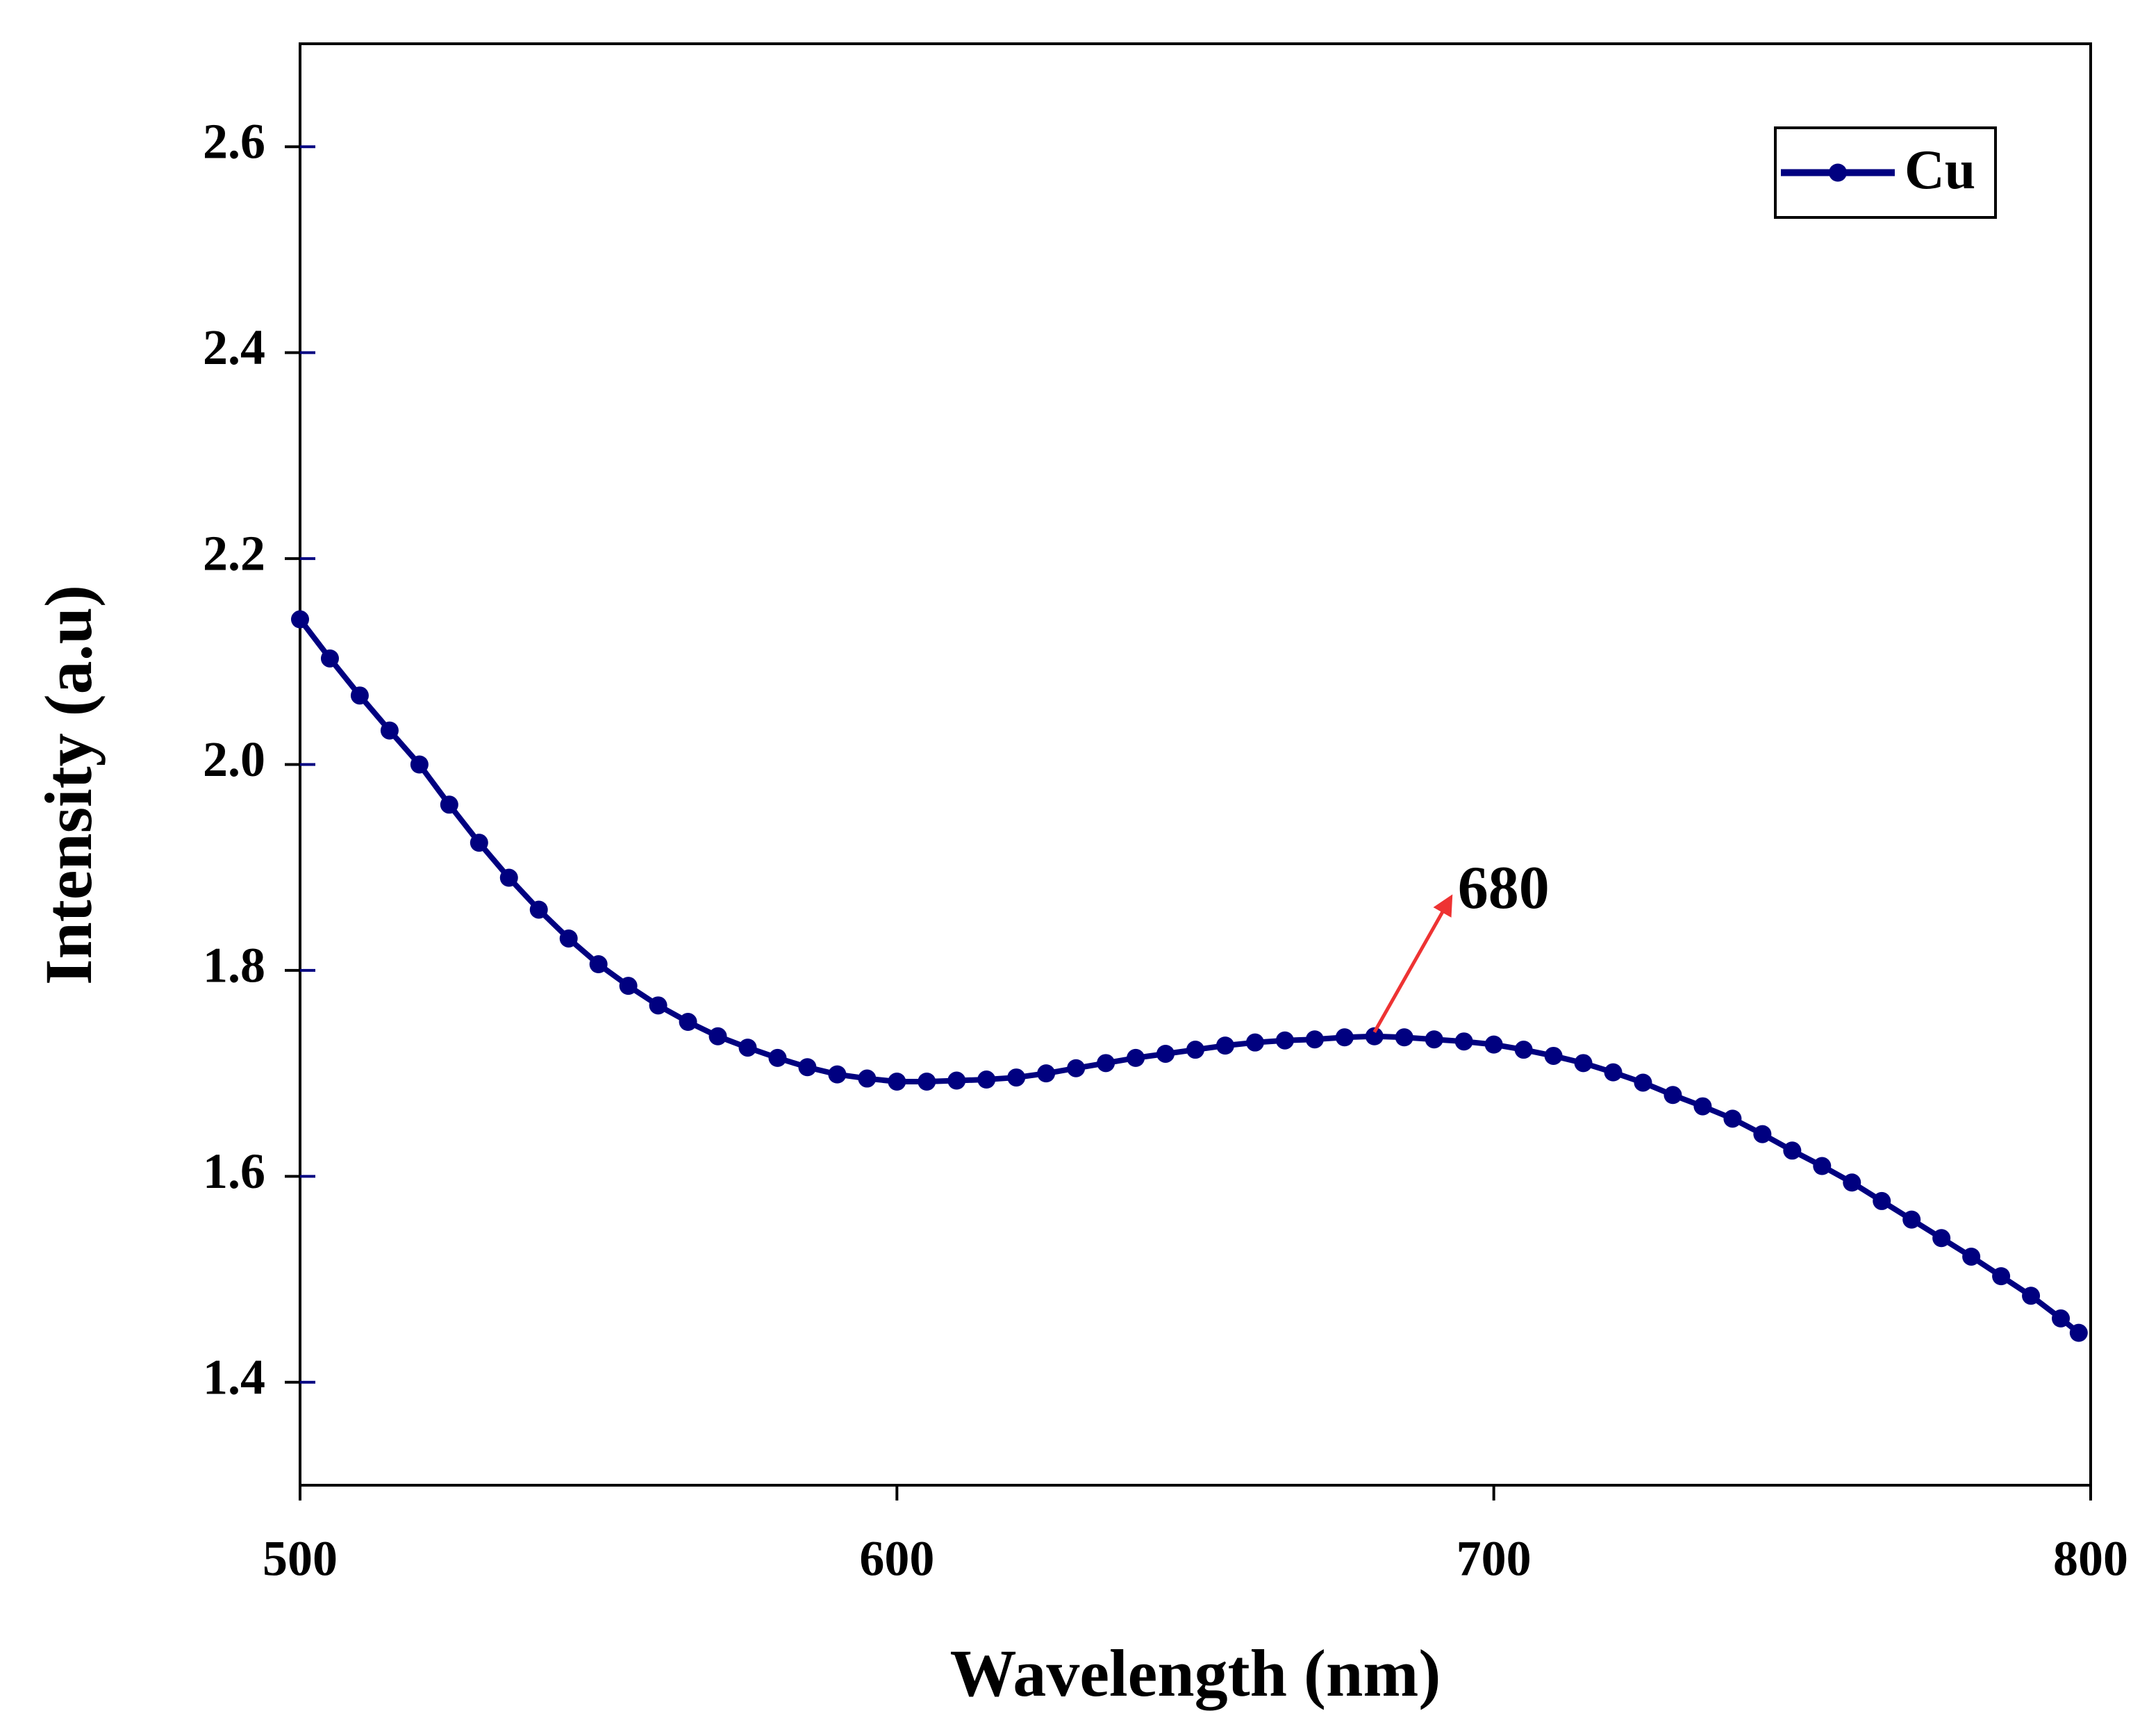  Describe the element at coordinates (234, 142) in the screenshot. I see `y-tick-label: 2.6` at that location.